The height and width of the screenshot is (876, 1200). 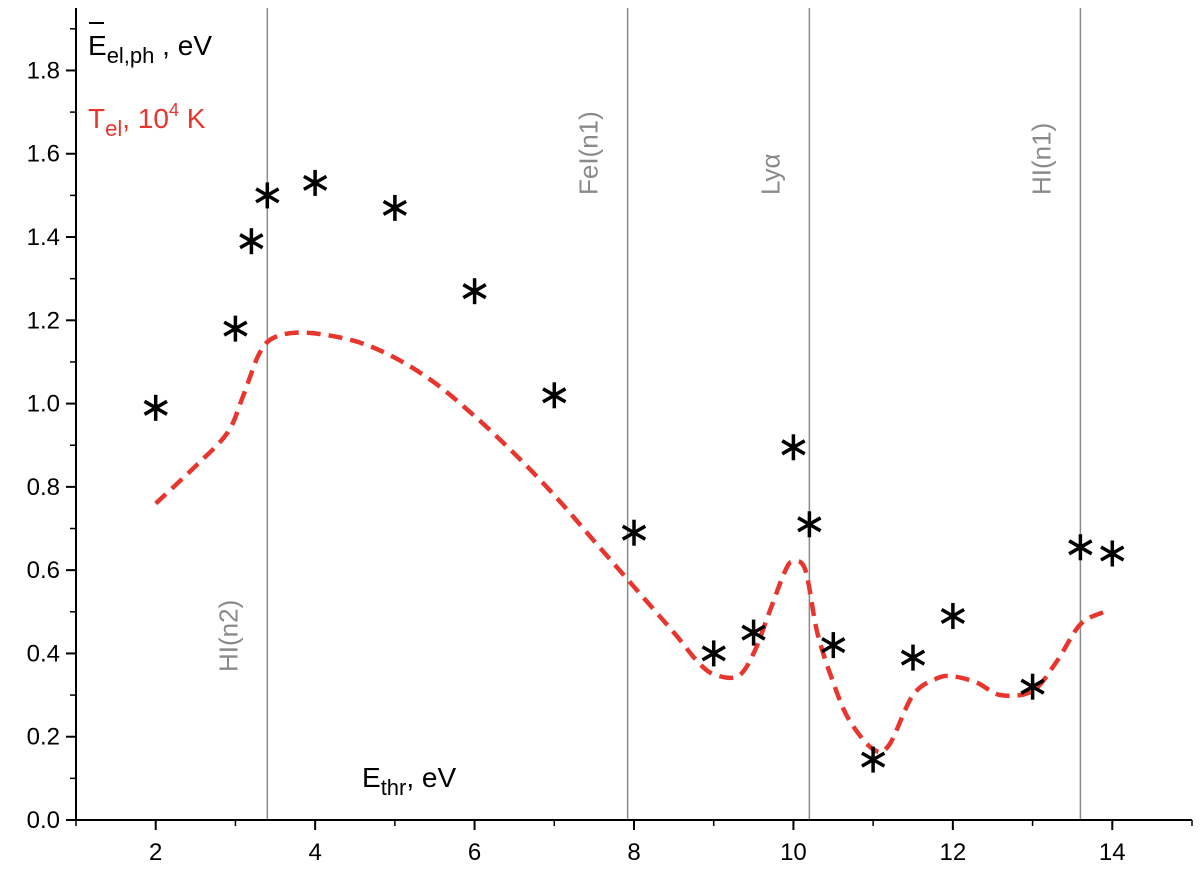 What do you see at coordinates (43, 737) in the screenshot?
I see `y-tick-label: 0.2` at bounding box center [43, 737].